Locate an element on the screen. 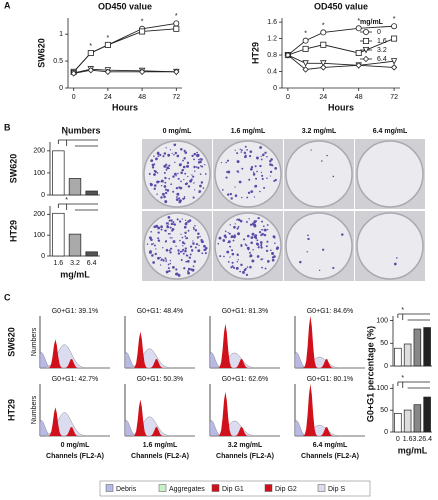 The width and height of the screenshot is (438, 500). x-tick-label: 6.4 is located at coordinates (427, 439).